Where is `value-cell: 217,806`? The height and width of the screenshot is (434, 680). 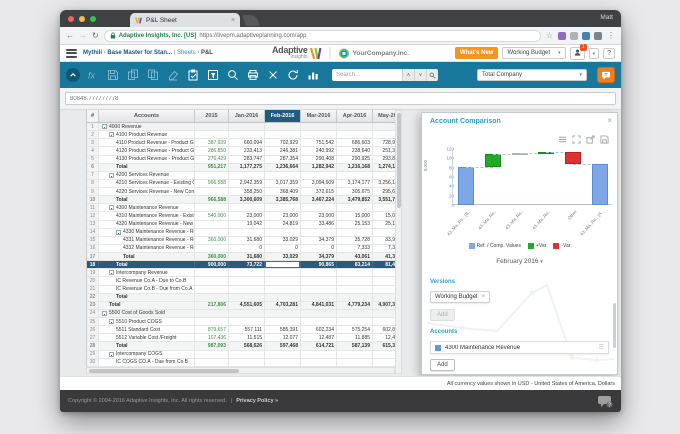
value-cell: 217,806 is located at coordinates (212, 305).